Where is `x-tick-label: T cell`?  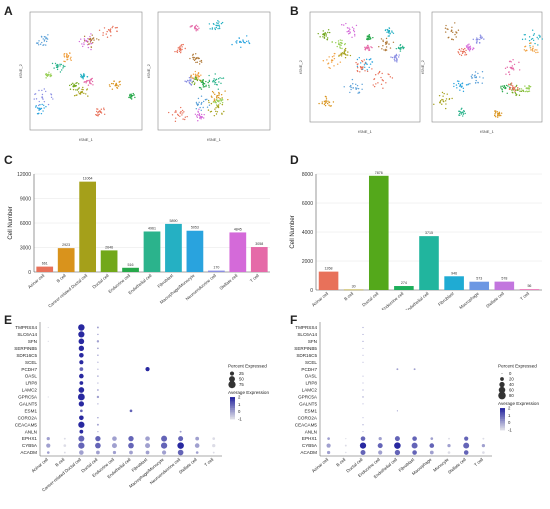 x-tick-label: T cell is located at coordinates (254, 278).